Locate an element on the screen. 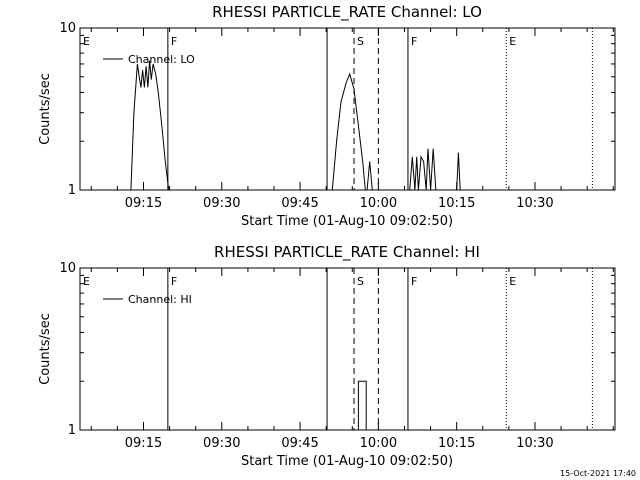 The height and width of the screenshot is (480, 640). panel-hi-series-line is located at coordinates (362, 405).